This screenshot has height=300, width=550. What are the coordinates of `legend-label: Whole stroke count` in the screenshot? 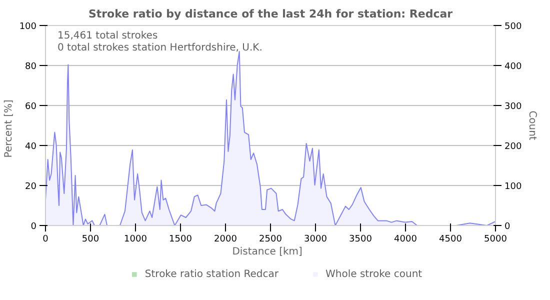 It's located at (374, 274).